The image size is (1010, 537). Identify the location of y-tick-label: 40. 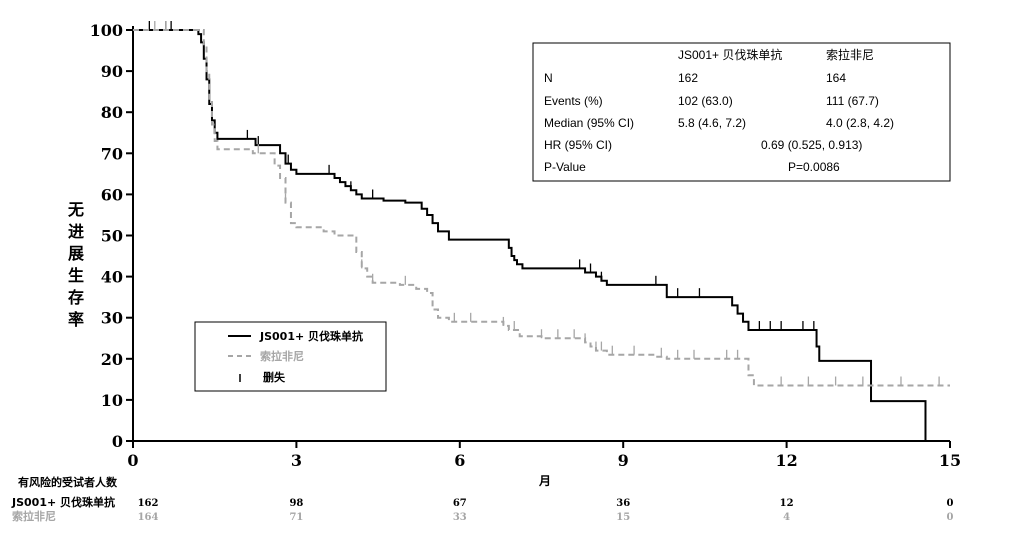
(112, 277).